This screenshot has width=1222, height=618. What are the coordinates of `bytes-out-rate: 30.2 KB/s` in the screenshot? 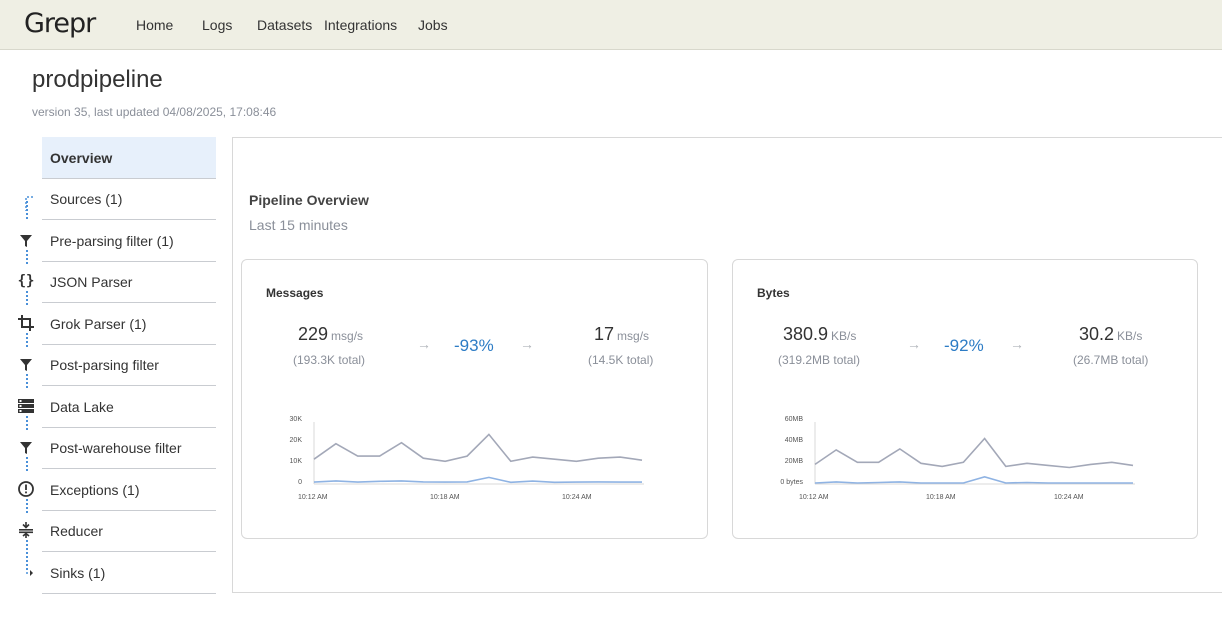 It's located at (1111, 334).